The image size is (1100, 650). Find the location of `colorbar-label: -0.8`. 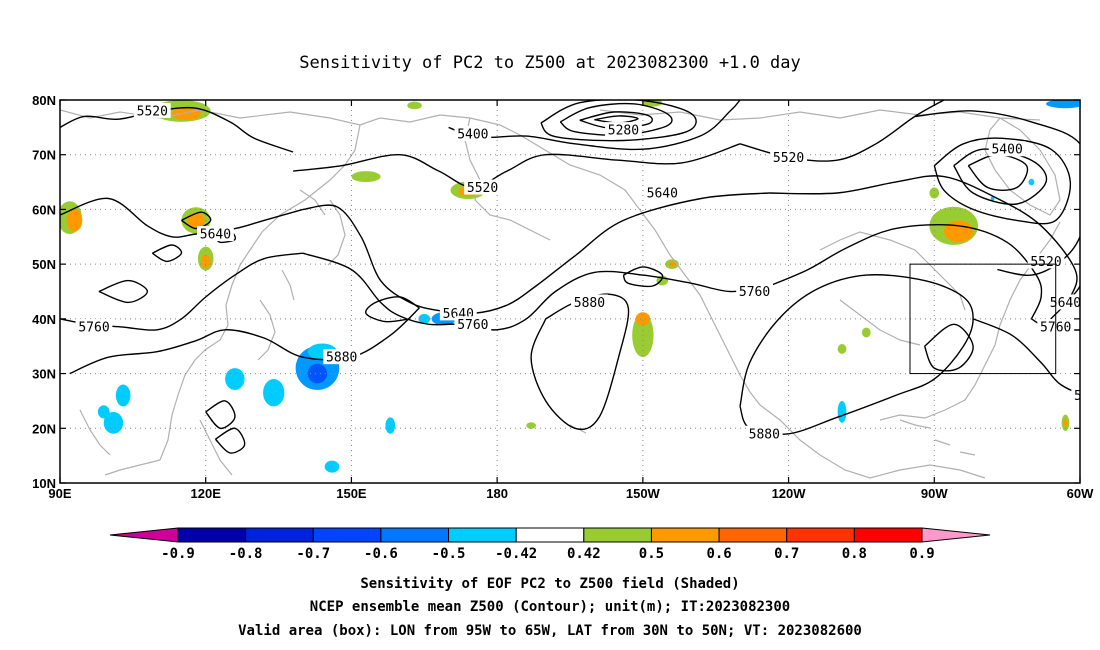

colorbar-label: -0.8 is located at coordinates (246, 554).